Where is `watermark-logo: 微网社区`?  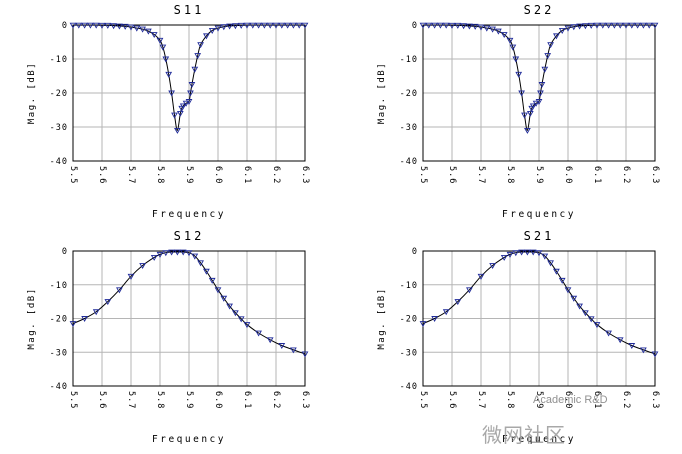
watermark-logo: 微网社区 is located at coordinates (524, 435).